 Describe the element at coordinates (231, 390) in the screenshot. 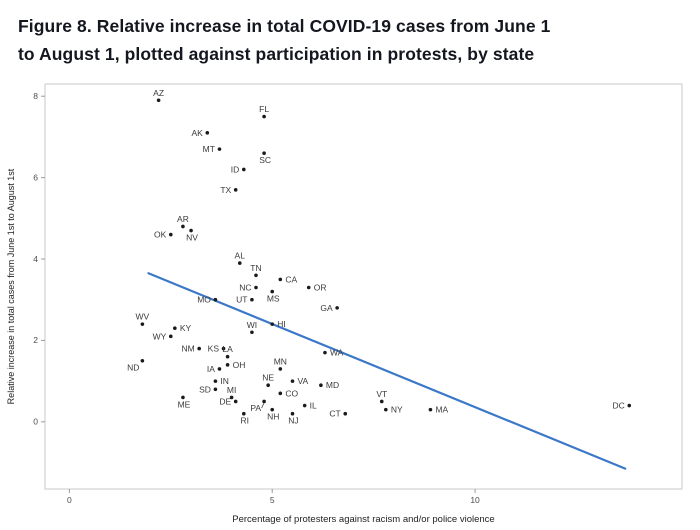

I see `point-label-MI: MI` at that location.